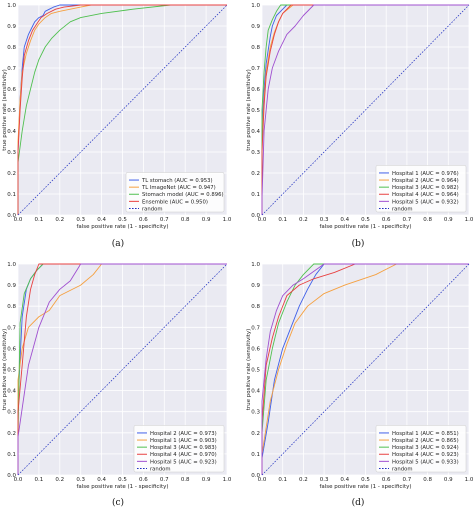  Describe the element at coordinates (183, 448) in the screenshot. I see `legend-label: Hospital 3 (AUC = 0.983)` at that location.